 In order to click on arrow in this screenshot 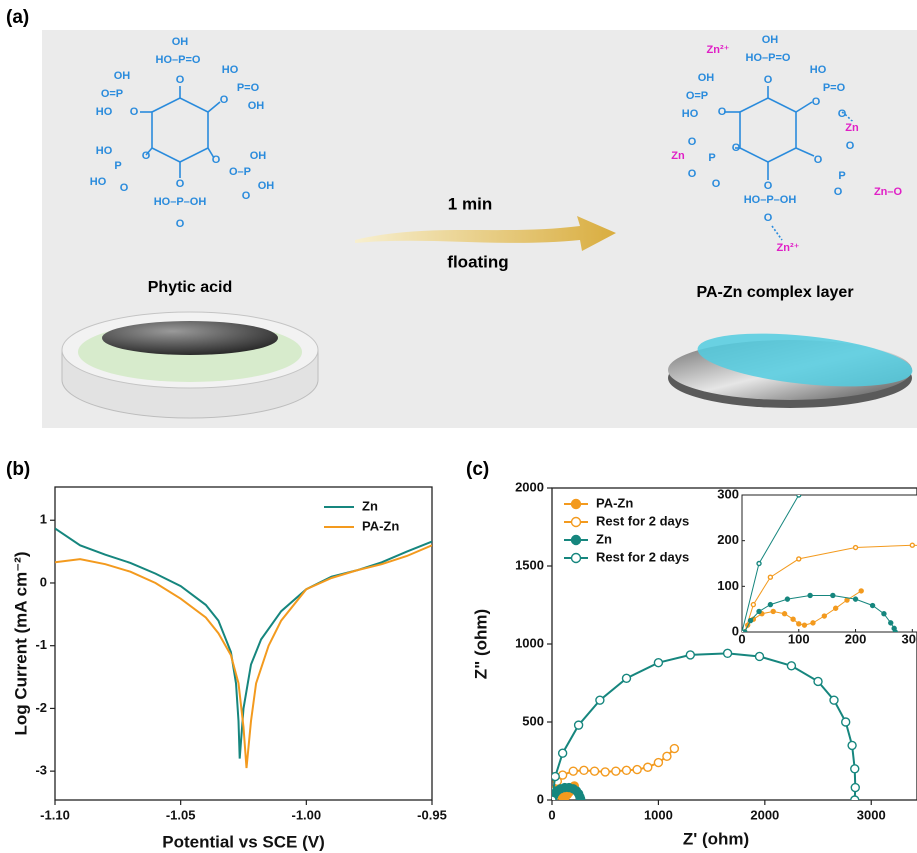, I will do `click(485, 233)`.